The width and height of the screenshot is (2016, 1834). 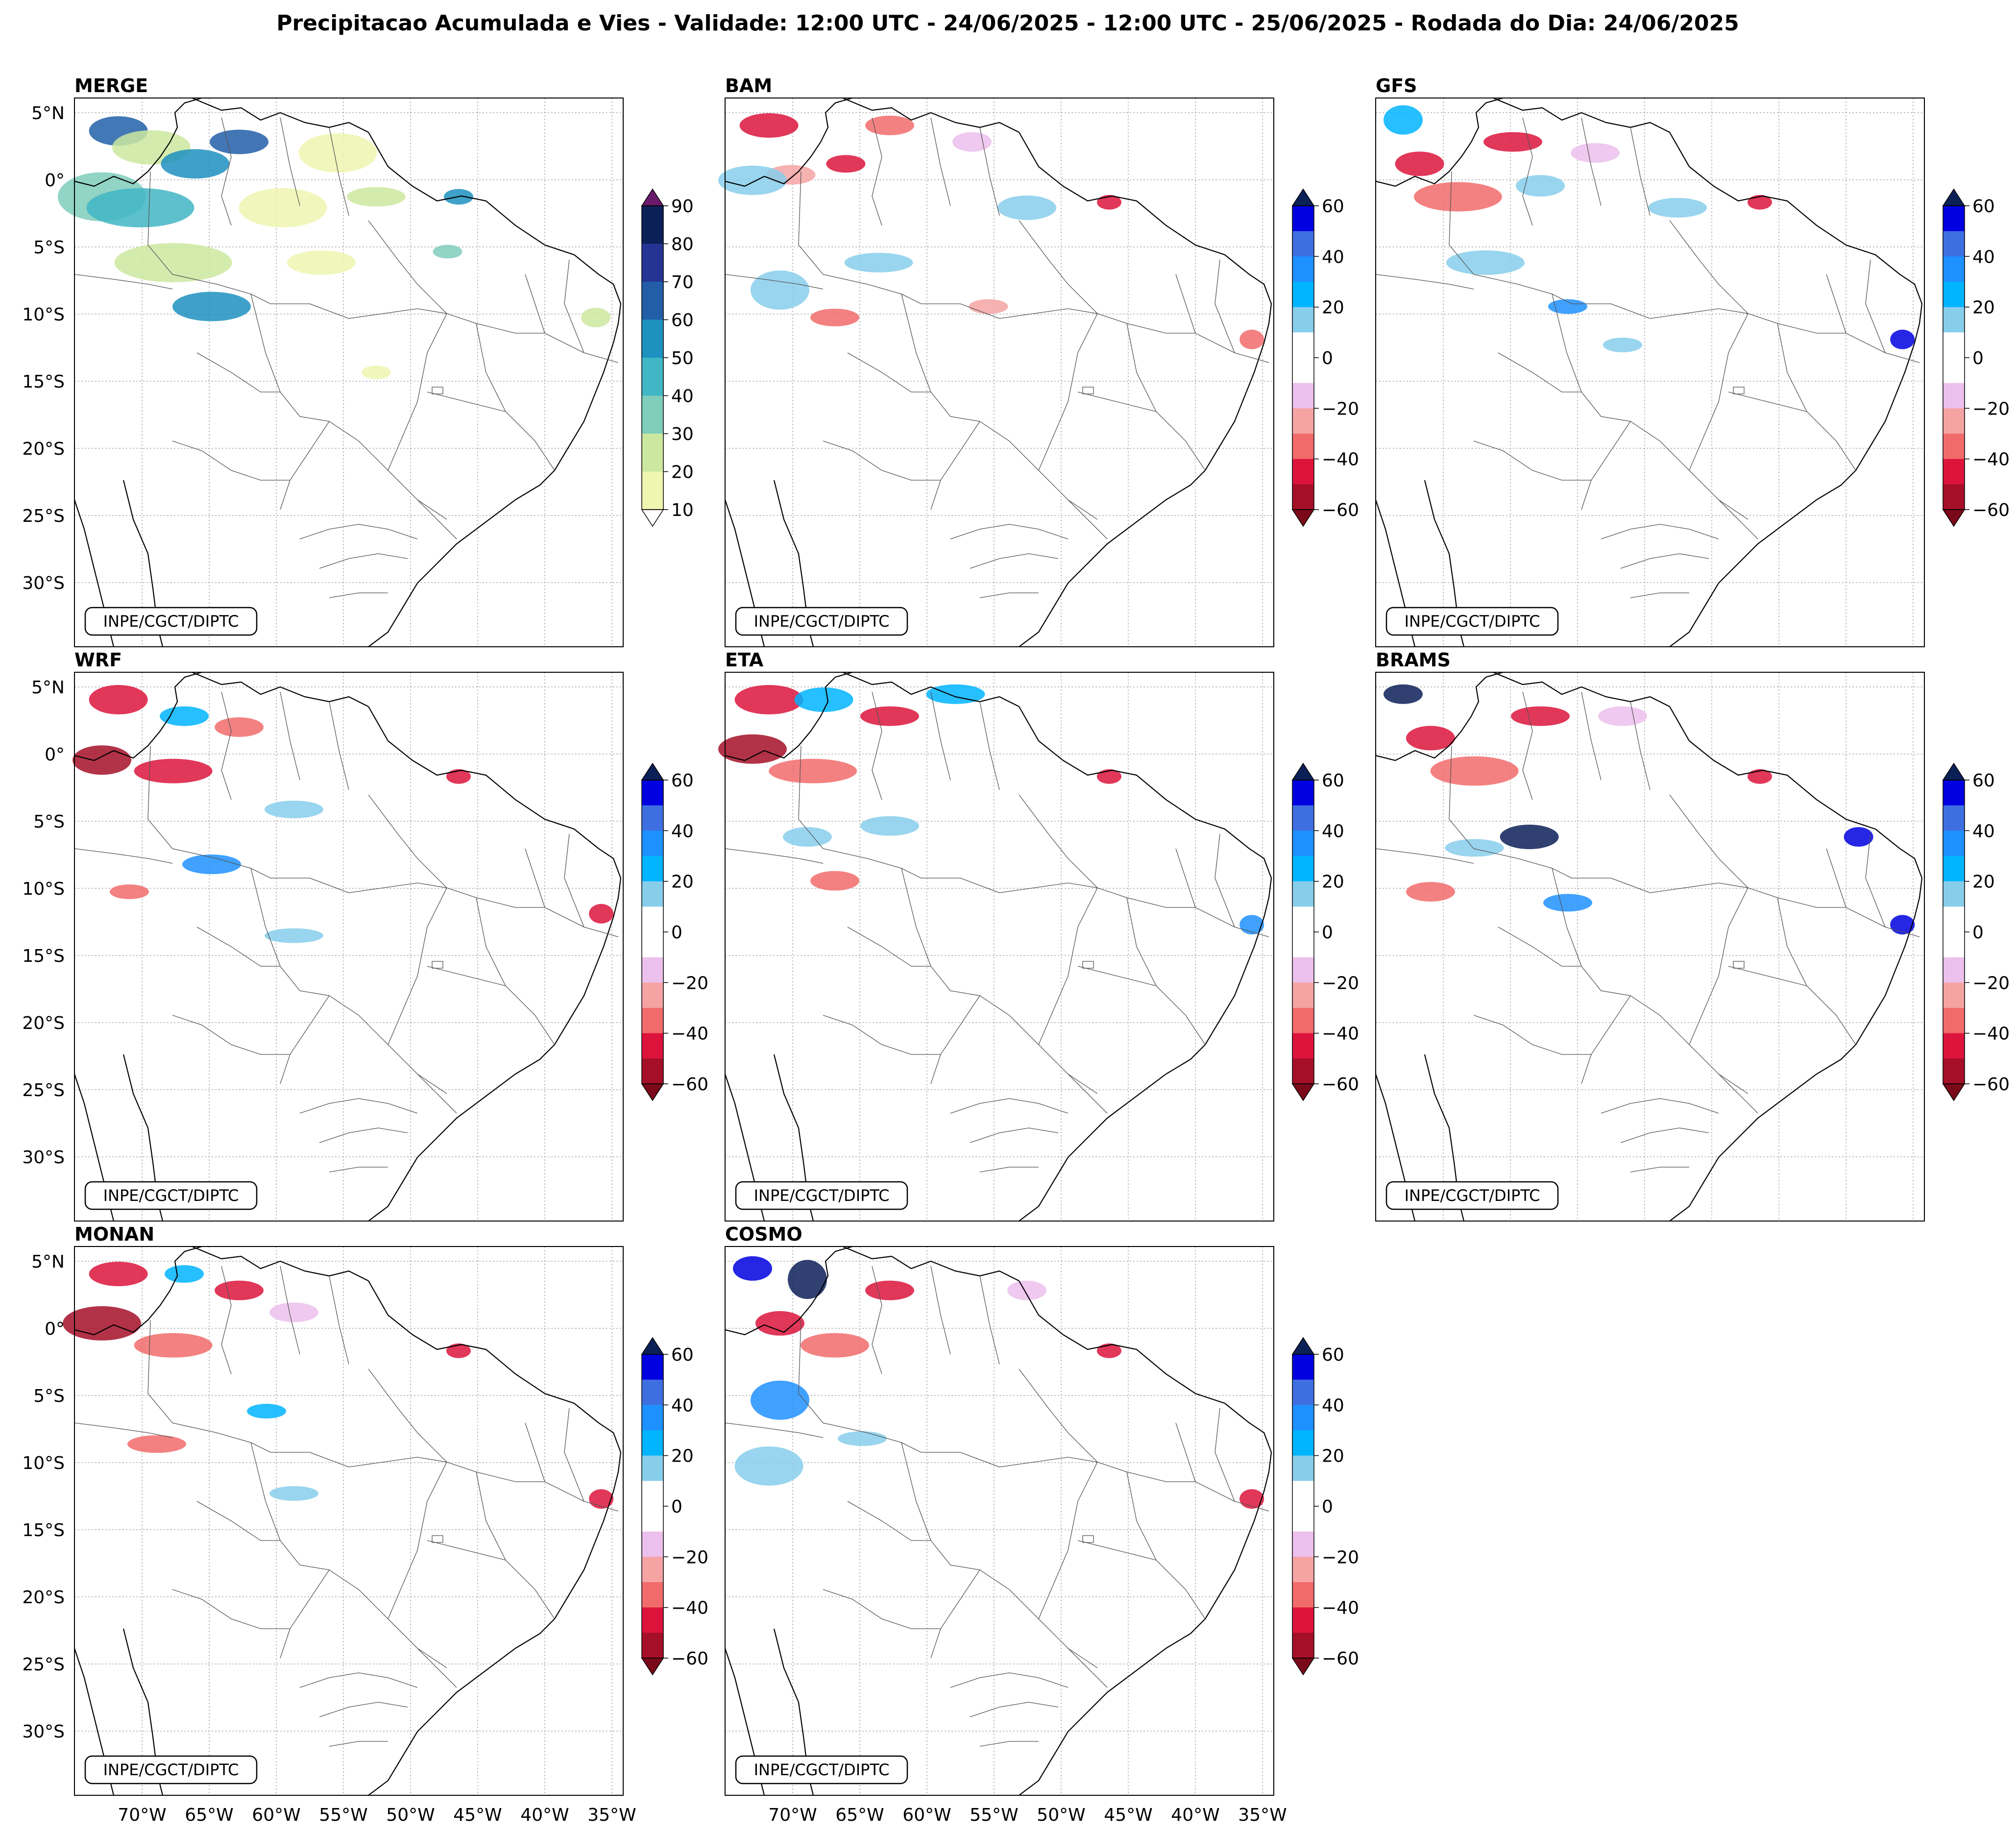 What do you see at coordinates (43, 1665) in the screenshot?
I see `lat-label: 25°S` at bounding box center [43, 1665].